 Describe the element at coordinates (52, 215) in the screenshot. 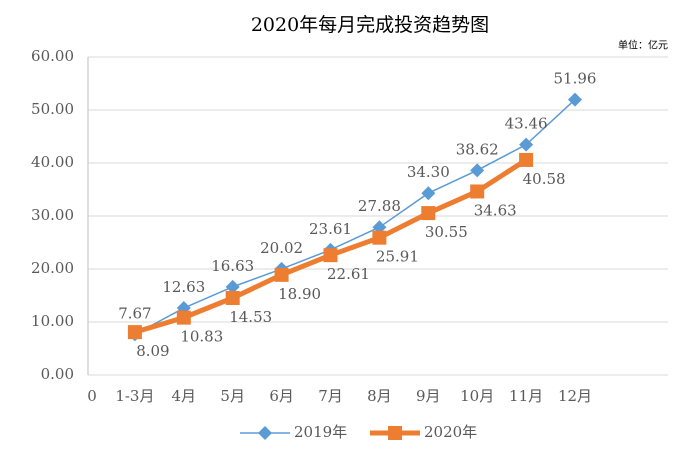

I see `y-tick-label: 30.00` at that location.